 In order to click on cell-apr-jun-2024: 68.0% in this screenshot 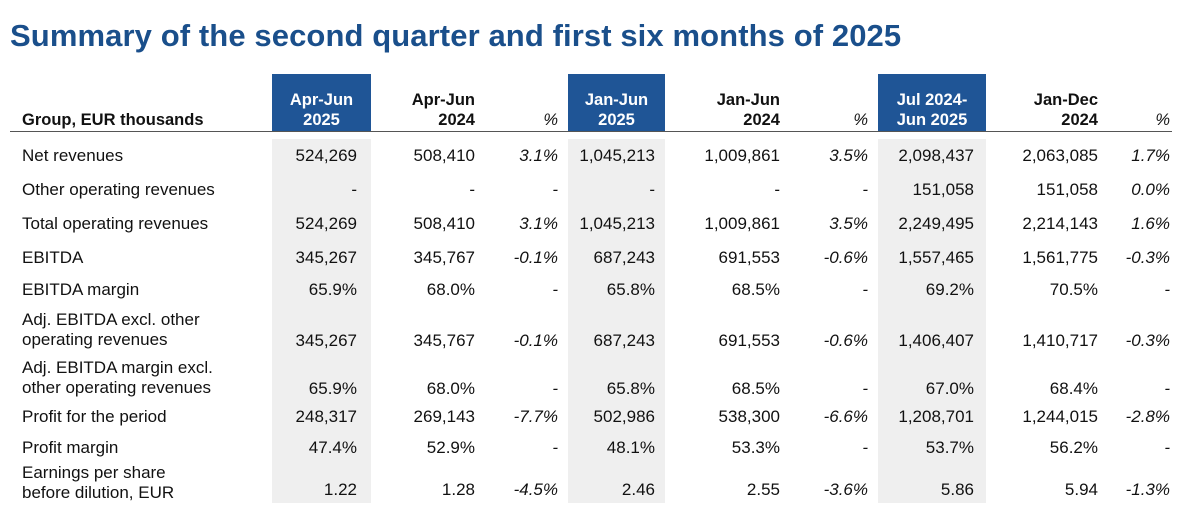, I will do `click(450, 388)`.